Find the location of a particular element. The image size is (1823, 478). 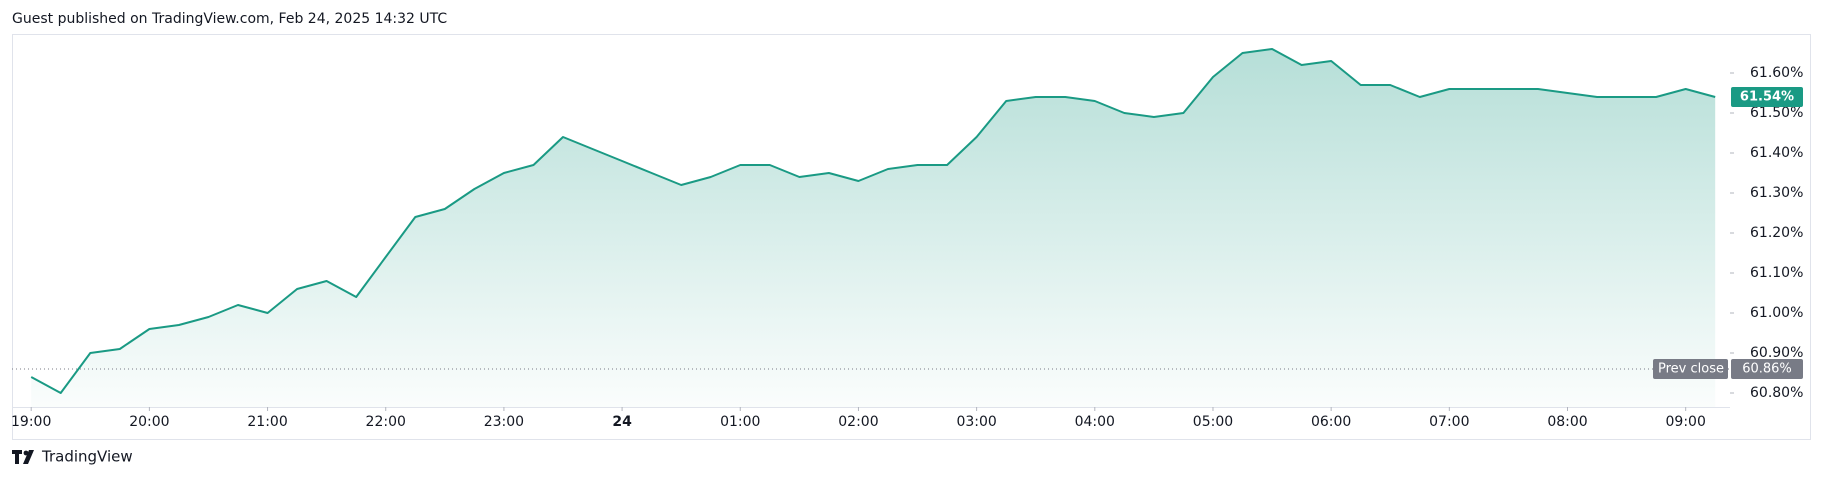

prev-close-label: 60.86% is located at coordinates (1767, 369).